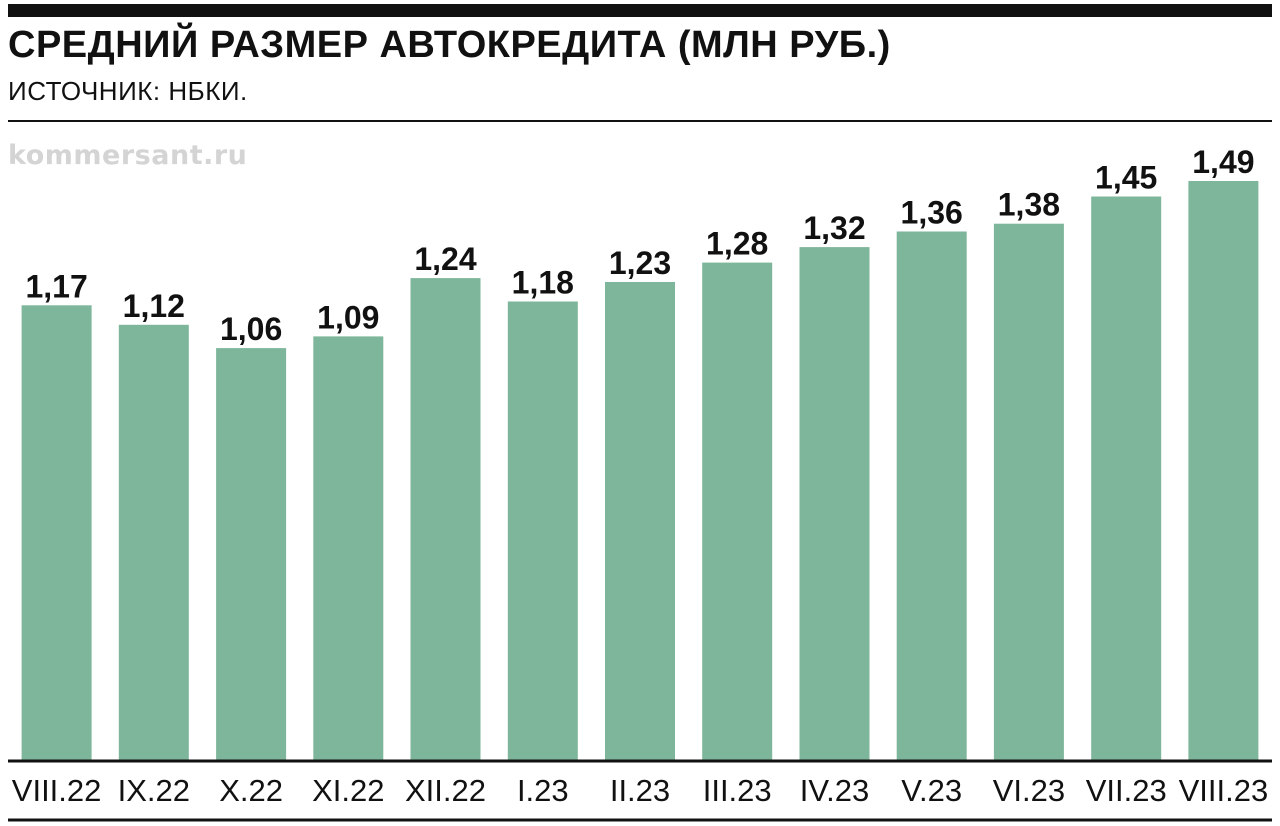 Image resolution: width=1280 pixels, height=826 pixels. Describe the element at coordinates (543, 790) in the screenshot. I see `x-tick-label-I.23: I.23` at that location.